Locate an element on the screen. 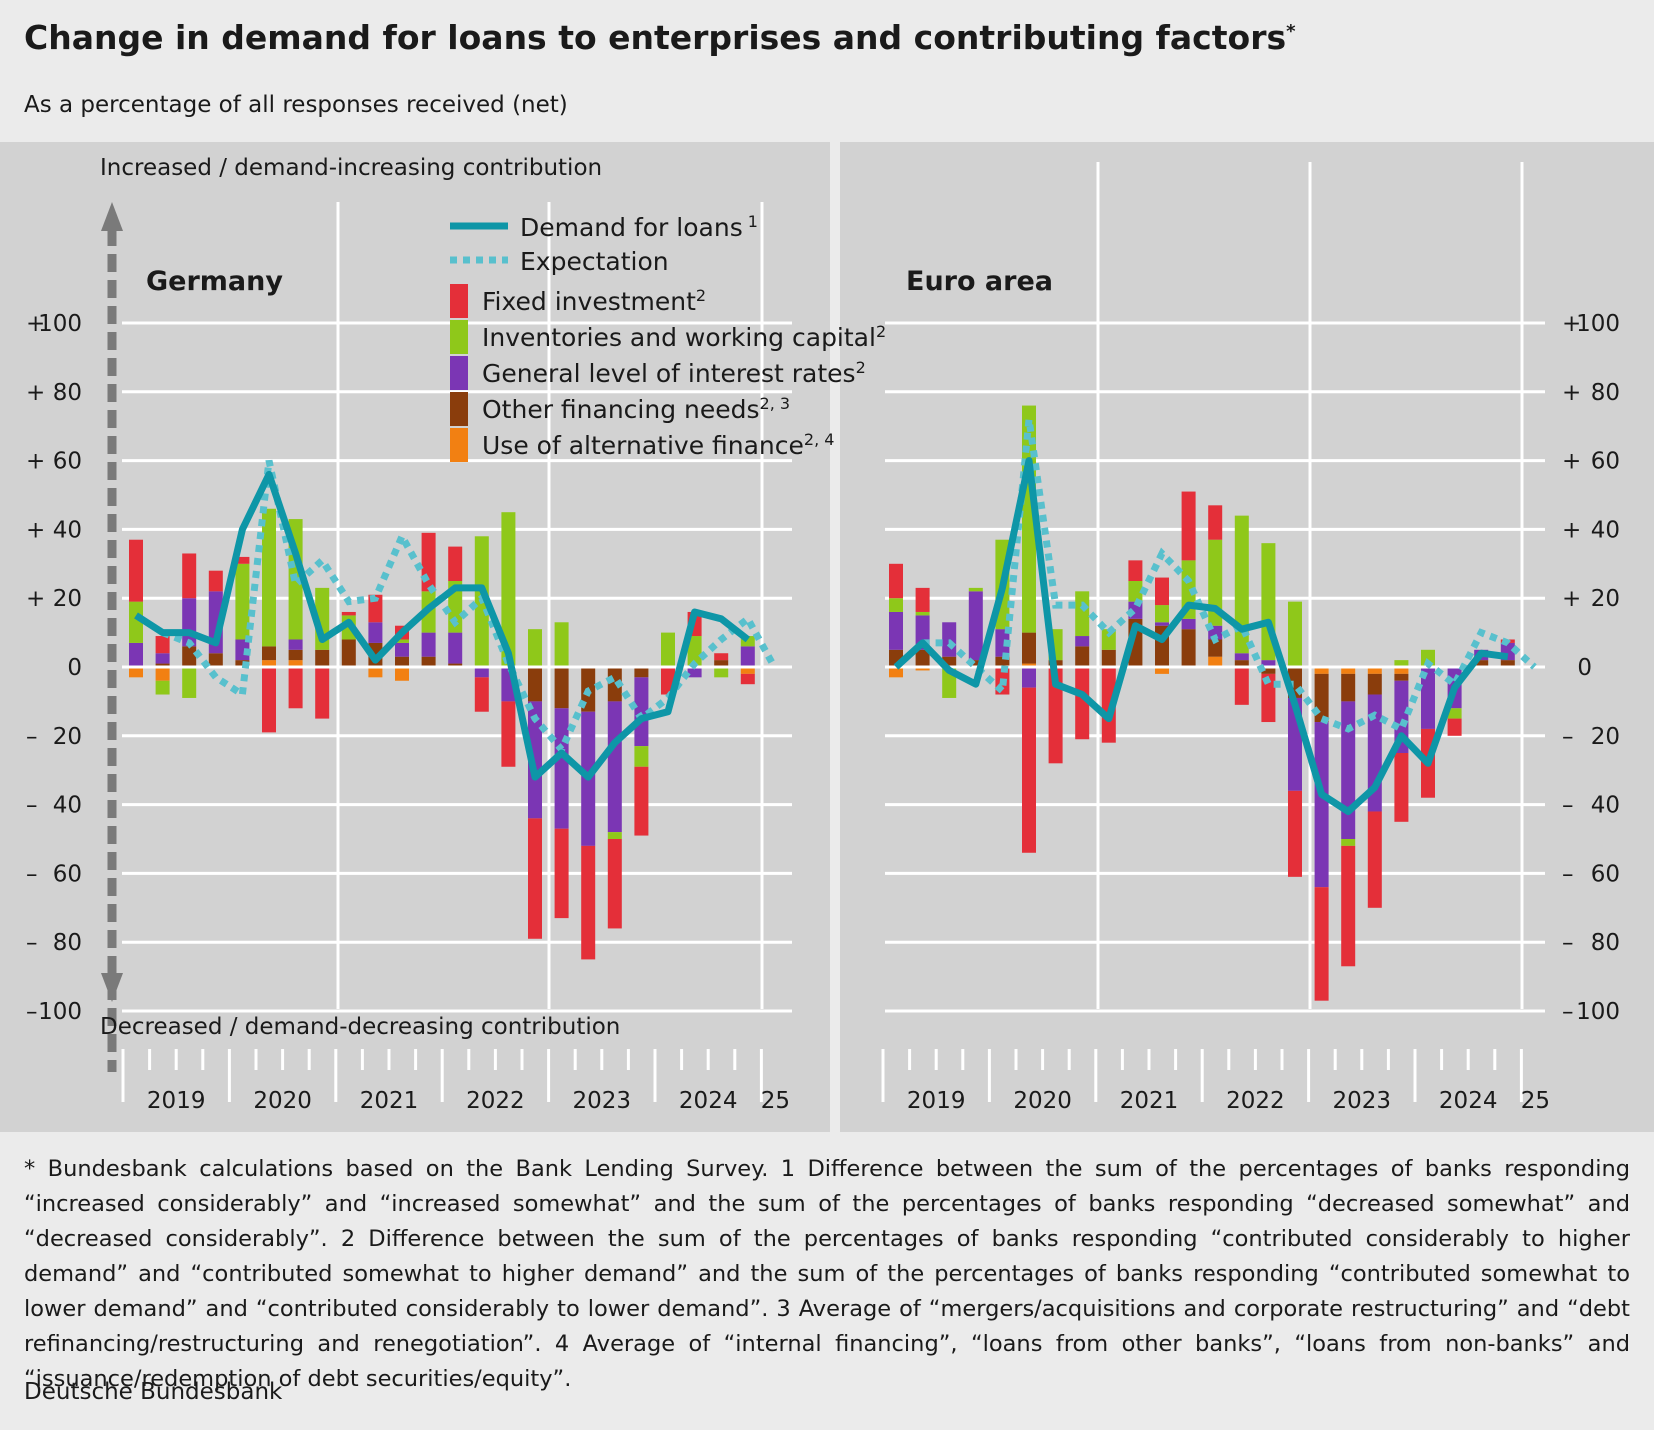 This screenshot has height=1430, width=1654. bar-other-financing-2022Q2 is located at coordinates (1241, 663).